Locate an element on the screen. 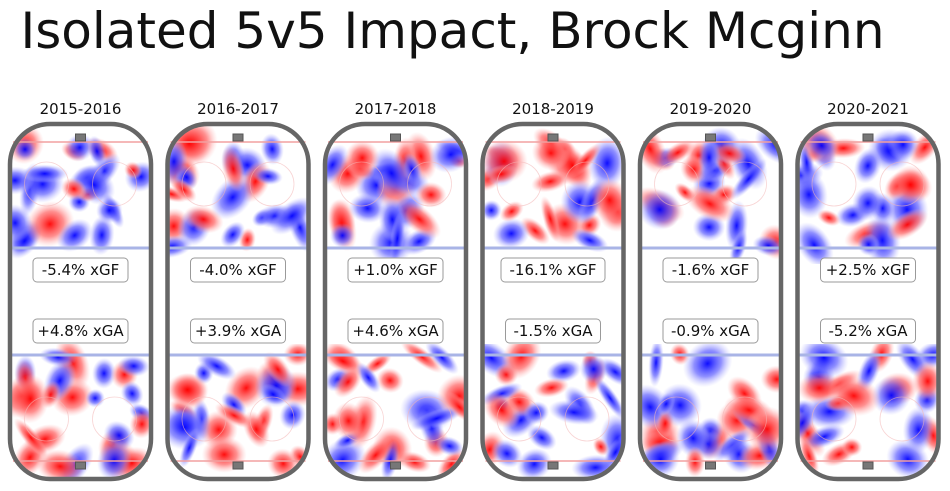 The height and width of the screenshot is (491, 950). season-label: 2020-2021 is located at coordinates (868, 109).